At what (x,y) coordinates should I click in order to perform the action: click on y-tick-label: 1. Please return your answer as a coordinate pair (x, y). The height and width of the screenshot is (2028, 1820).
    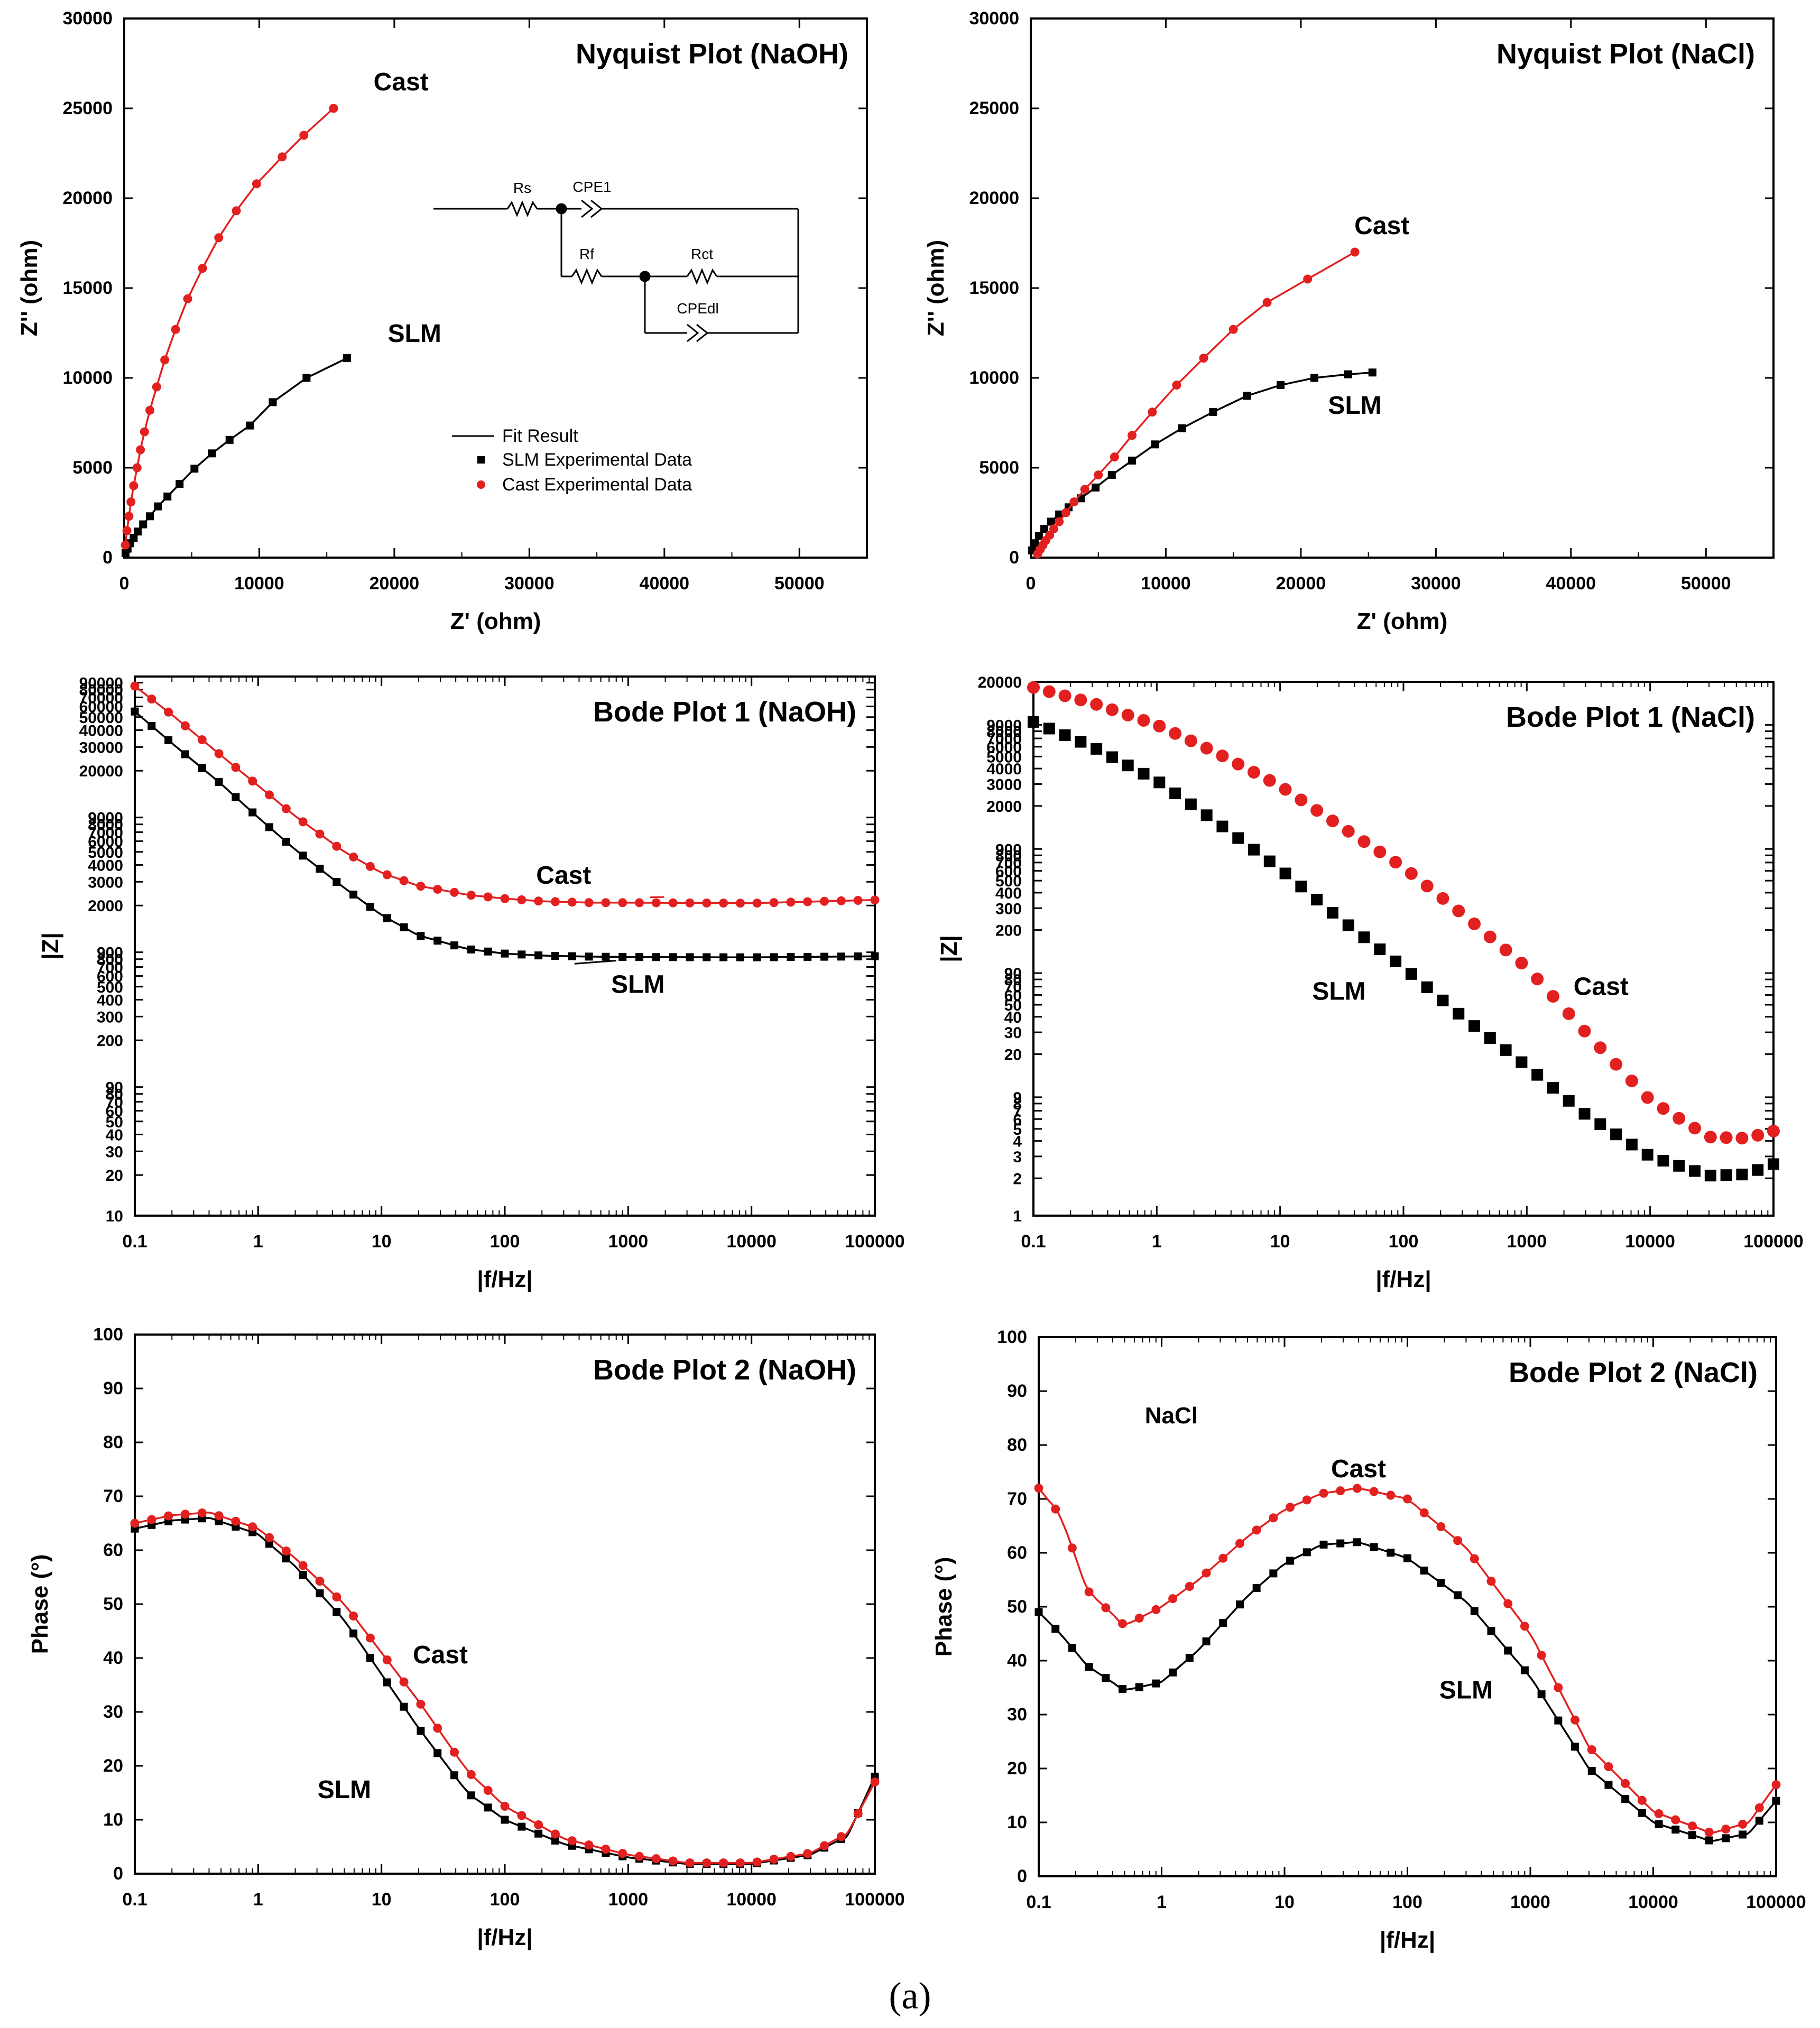
    Looking at the image, I should click on (1018, 1216).